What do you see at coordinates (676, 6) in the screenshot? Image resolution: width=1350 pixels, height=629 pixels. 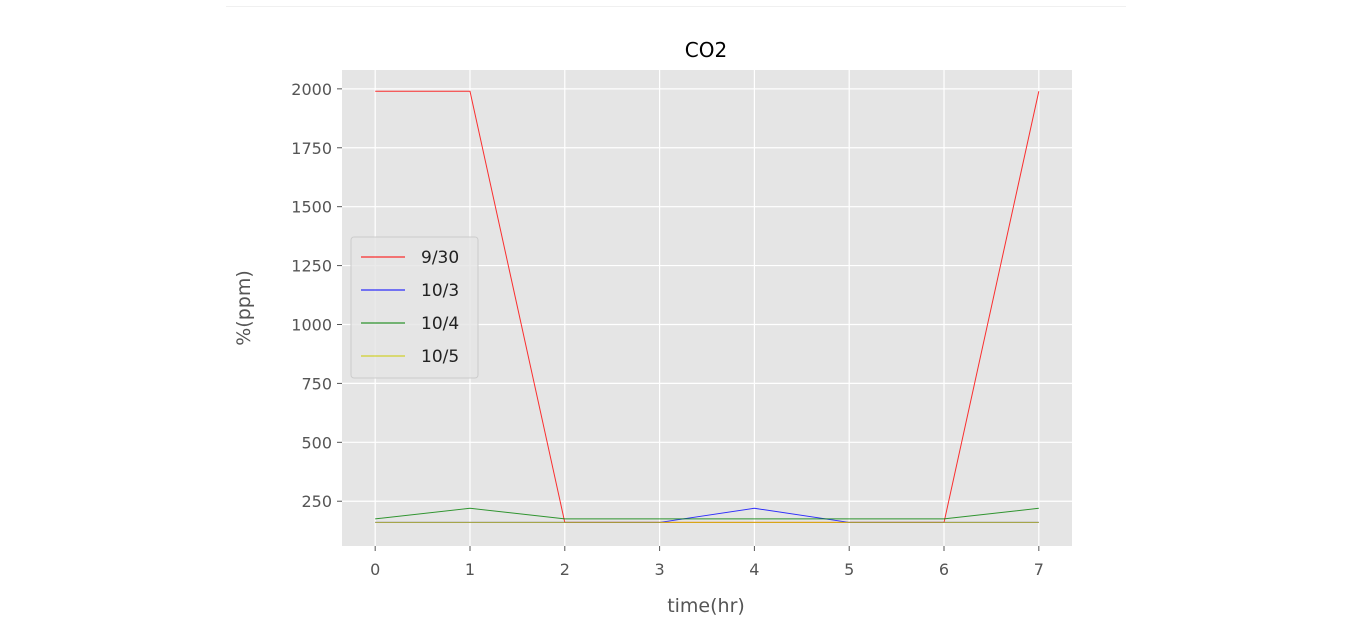 I see `page-top-divider` at bounding box center [676, 6].